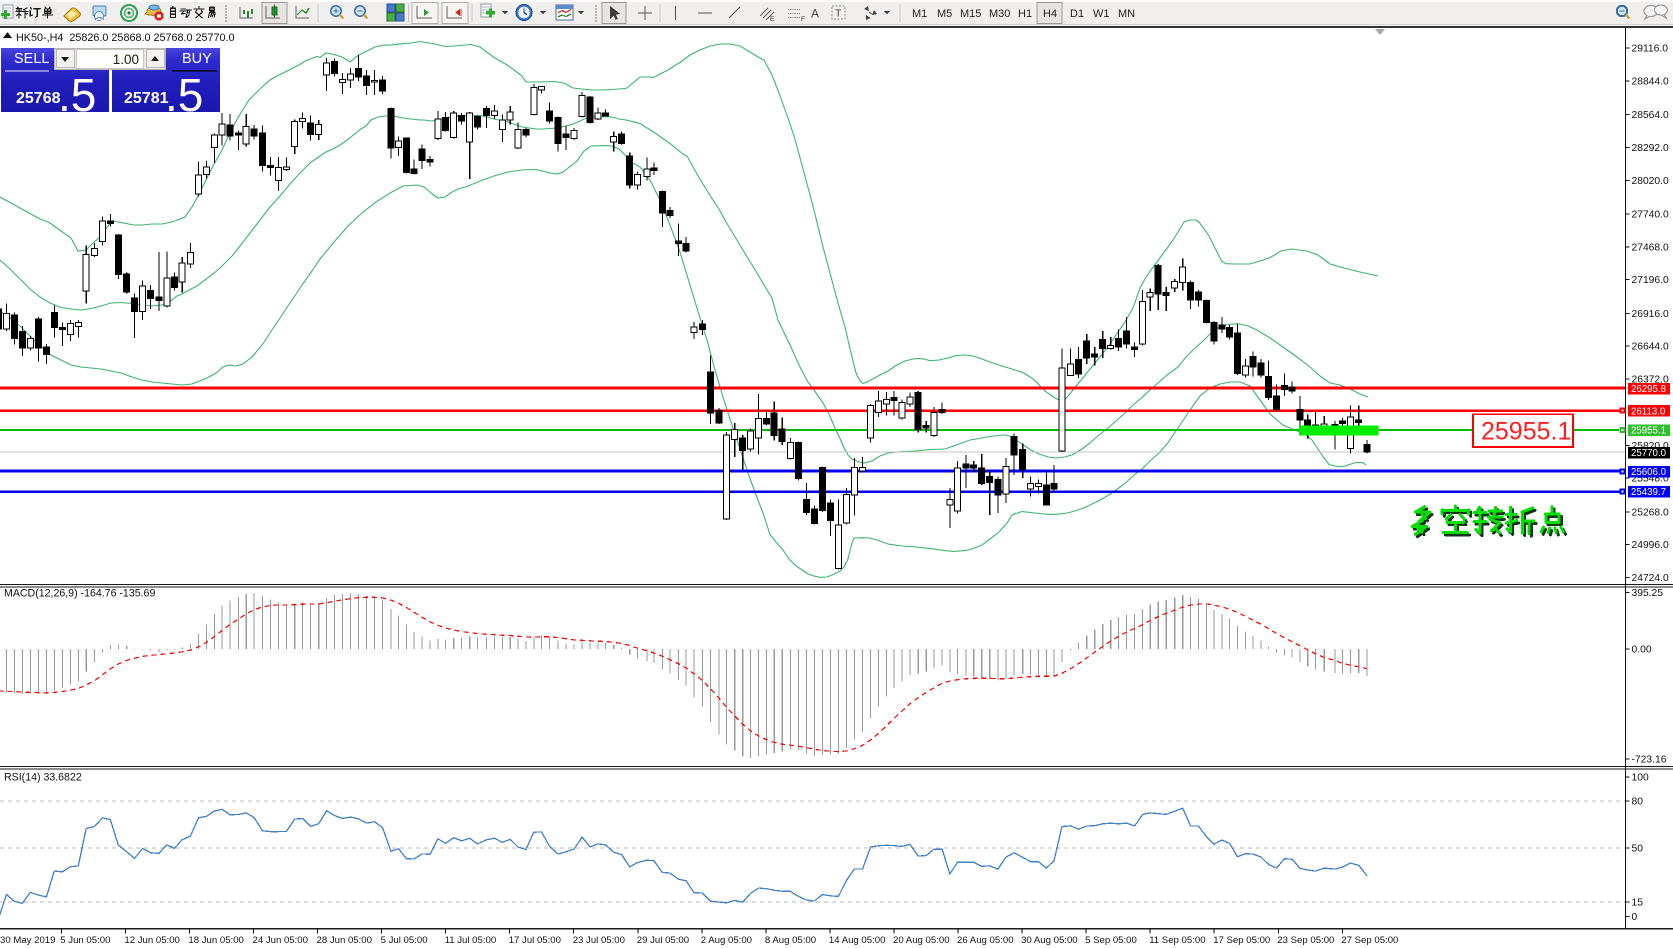  What do you see at coordinates (1650, 545) in the screenshot?
I see `svg-text: 24996.0` at bounding box center [1650, 545].